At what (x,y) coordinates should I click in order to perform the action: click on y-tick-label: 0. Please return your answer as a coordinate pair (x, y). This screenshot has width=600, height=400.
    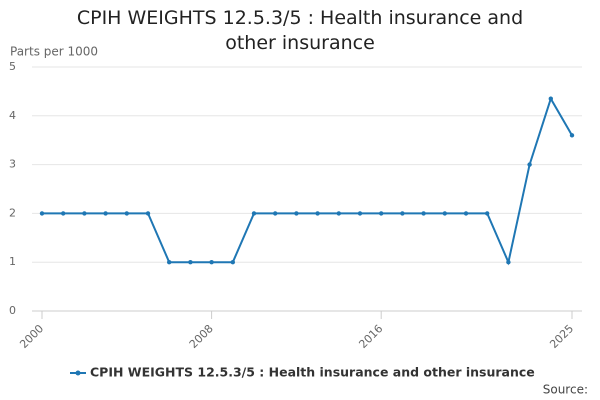
    Looking at the image, I should click on (12, 310).